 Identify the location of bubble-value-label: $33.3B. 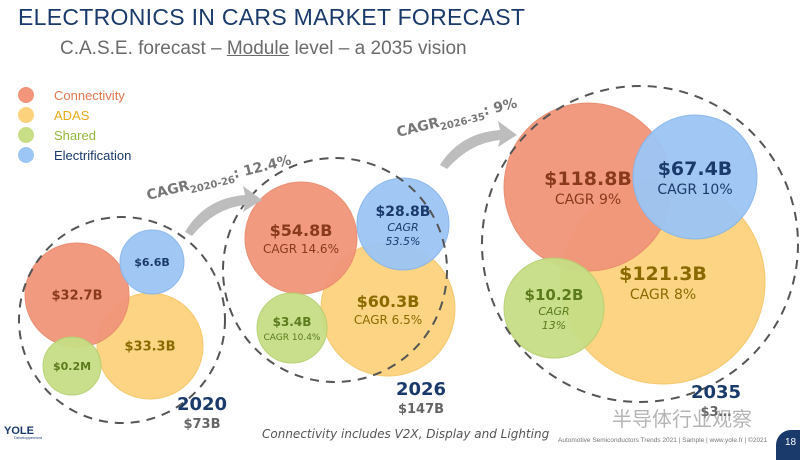
(149, 347).